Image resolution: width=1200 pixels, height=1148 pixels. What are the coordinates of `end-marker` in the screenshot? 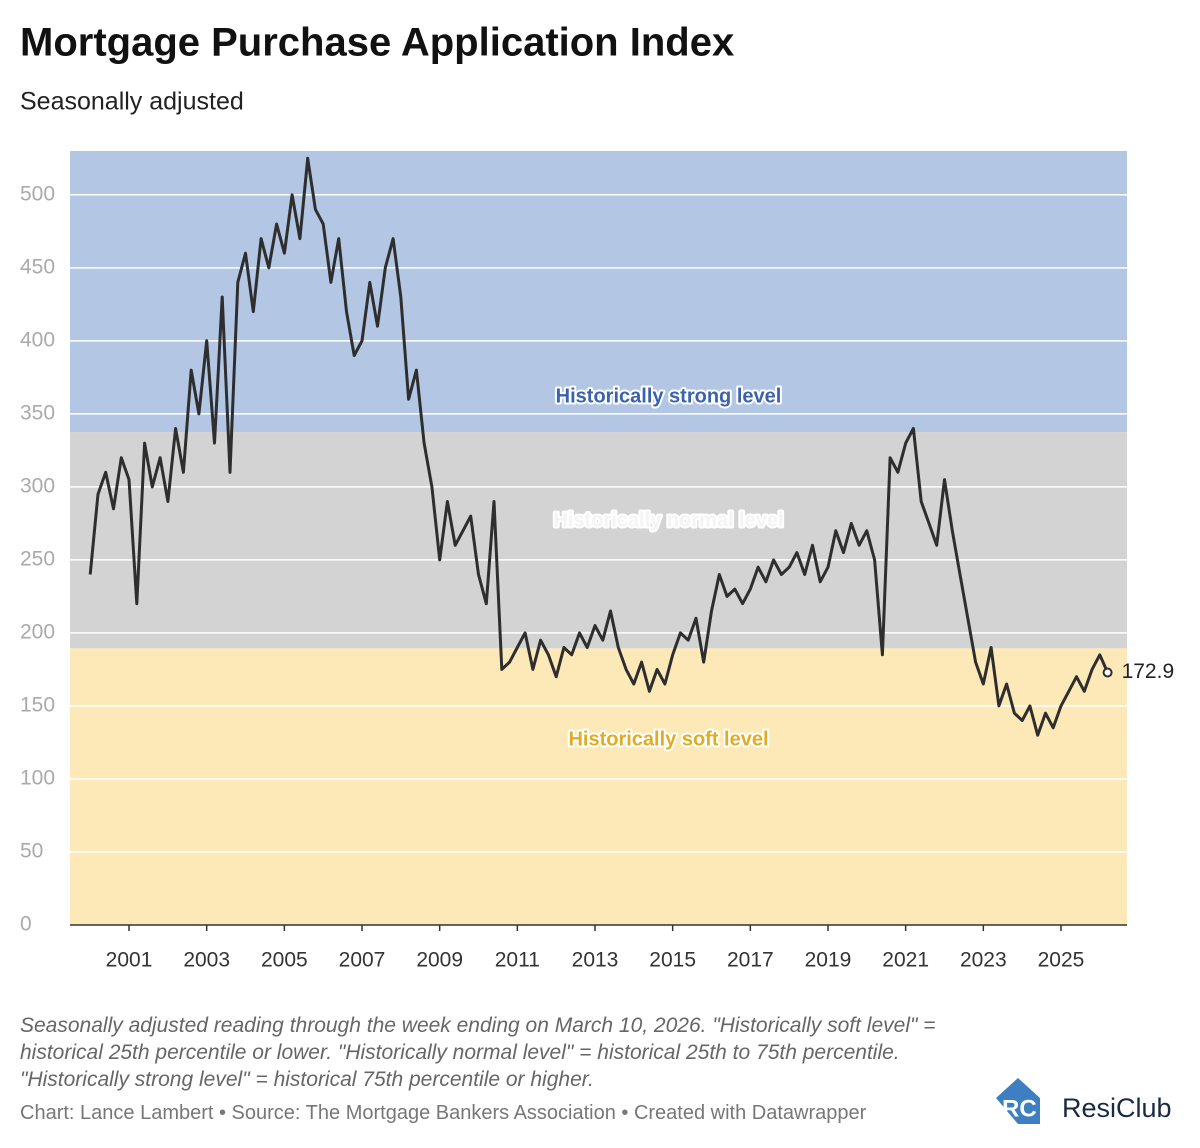 It's located at (1107, 672).